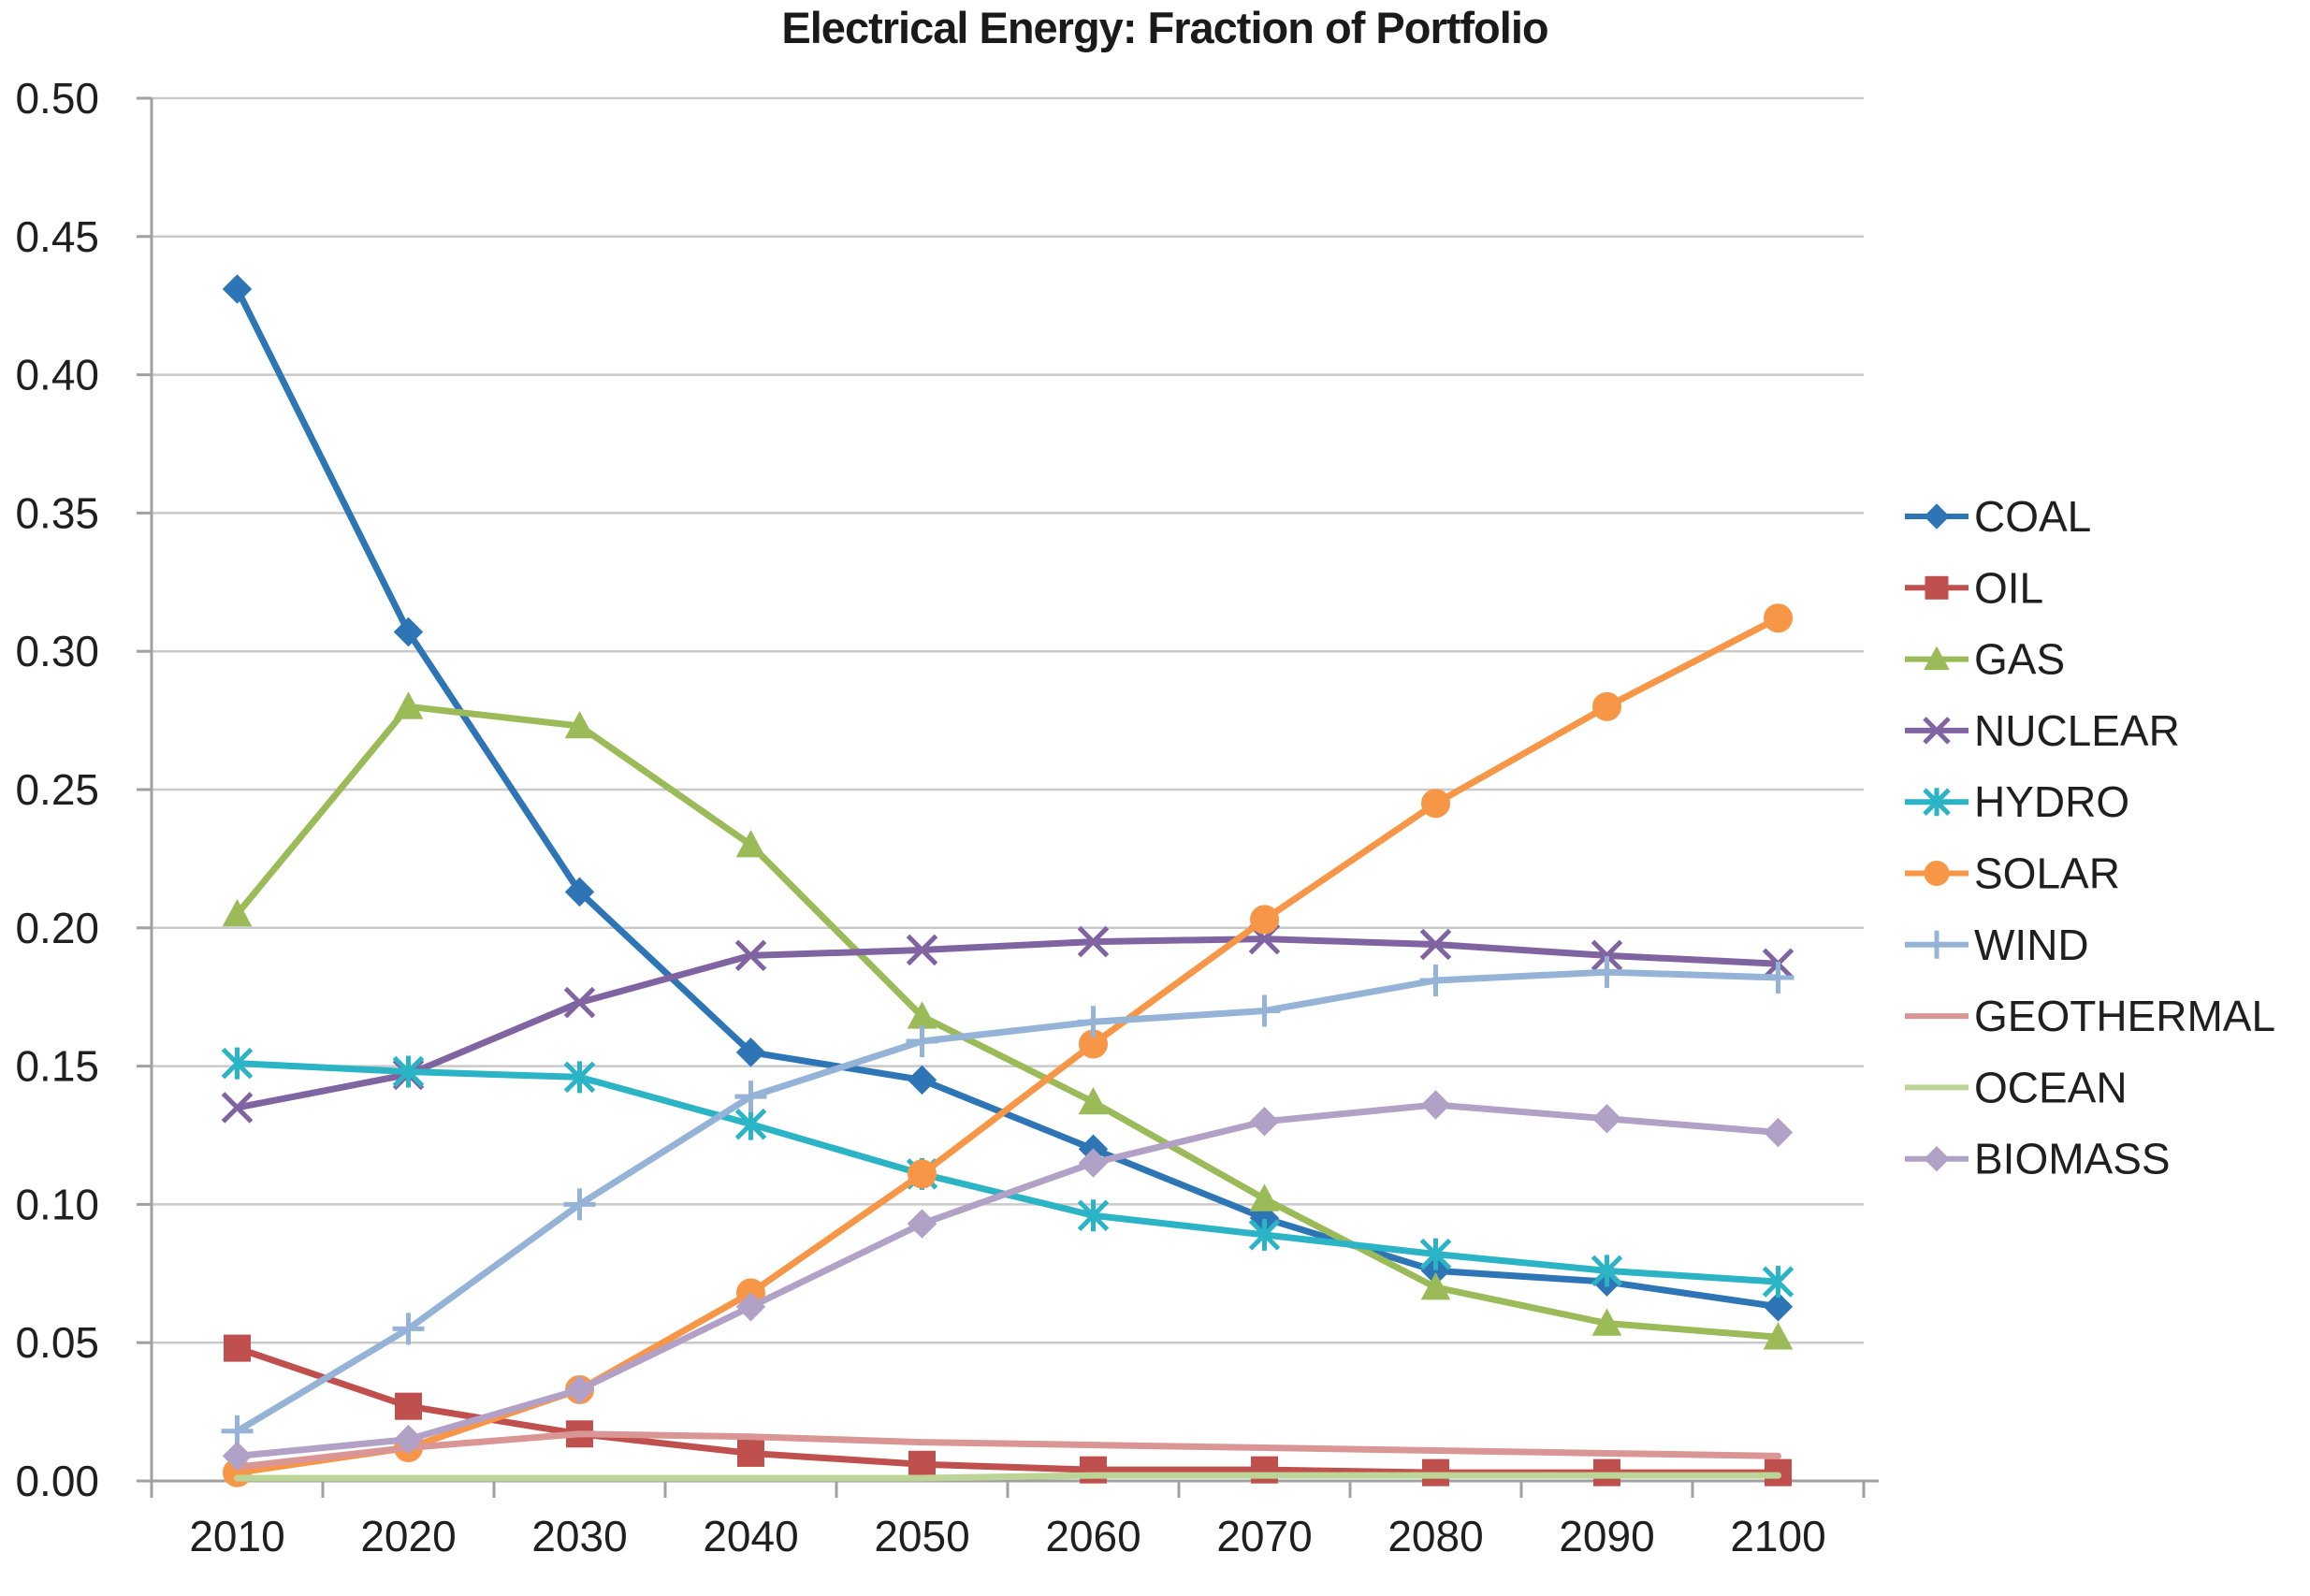 The width and height of the screenshot is (2310, 1596). What do you see at coordinates (1164, 27) in the screenshot?
I see `chart-title: Electrical Energy: Fraction of Portfolio` at bounding box center [1164, 27].